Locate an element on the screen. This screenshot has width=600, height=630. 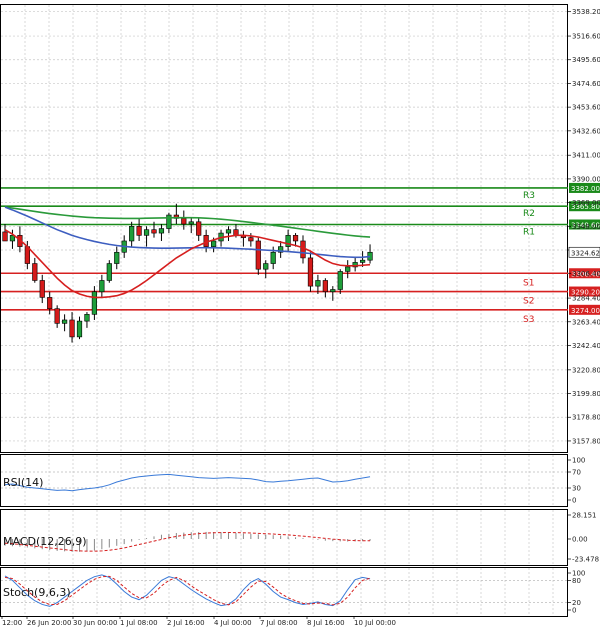
price-tick-label: 3538.20 is located at coordinates (586, 12).